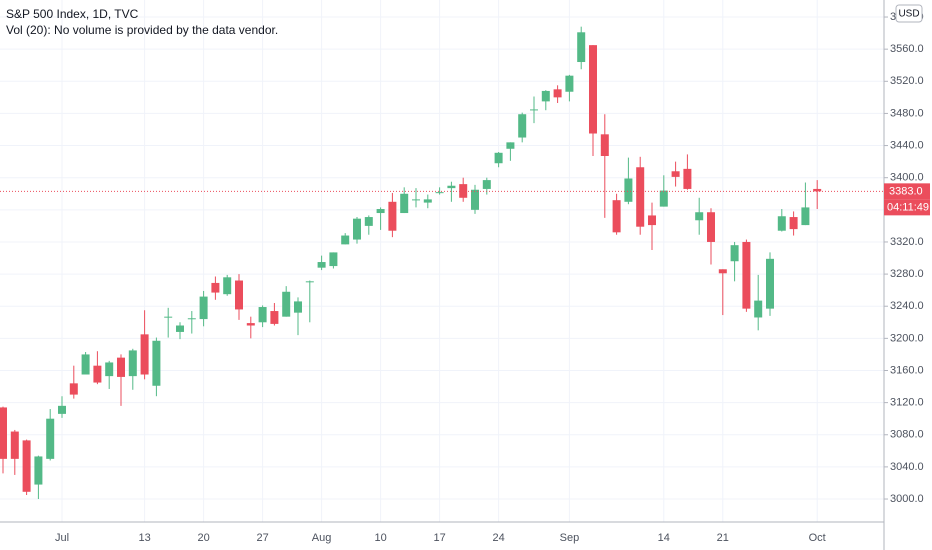 This screenshot has height=550, width=932. I want to click on last-price-box, so click(907, 191).